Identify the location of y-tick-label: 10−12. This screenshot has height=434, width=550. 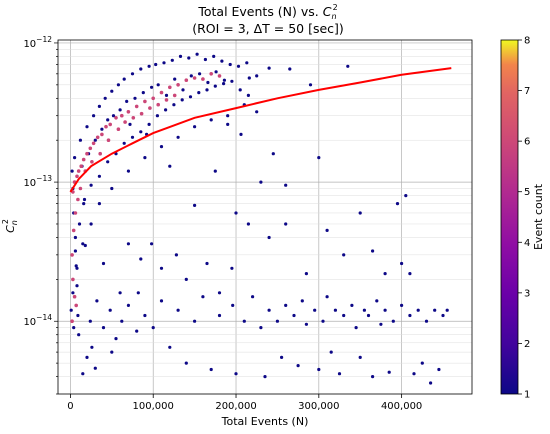
(37, 42).